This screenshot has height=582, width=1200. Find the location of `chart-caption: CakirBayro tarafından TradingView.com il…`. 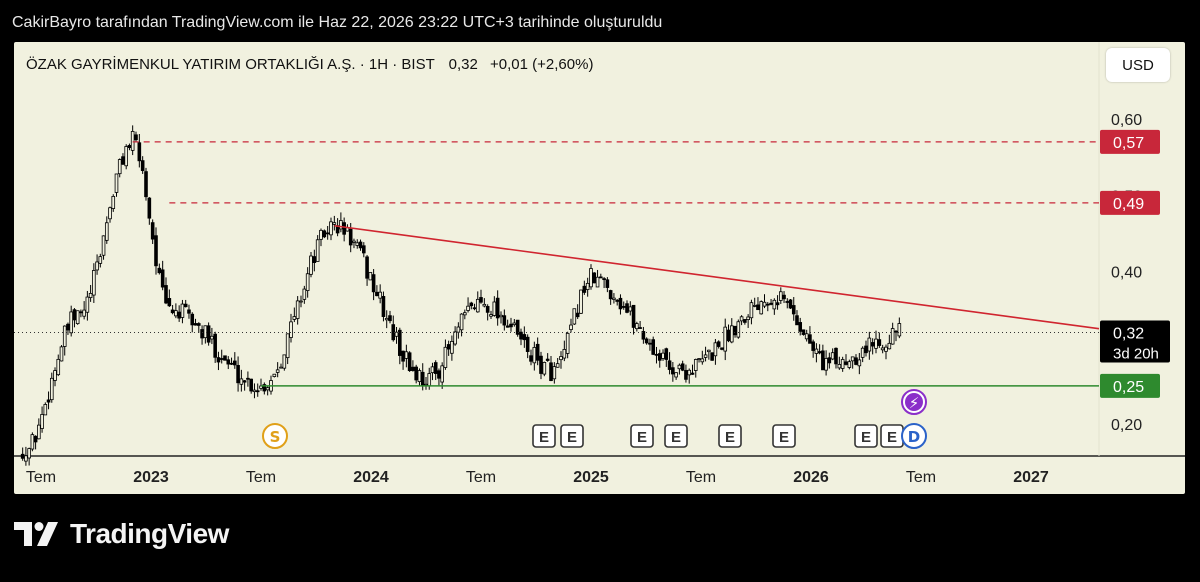

chart-caption: CakirBayro tarafından TradingView.com il… is located at coordinates (337, 22).